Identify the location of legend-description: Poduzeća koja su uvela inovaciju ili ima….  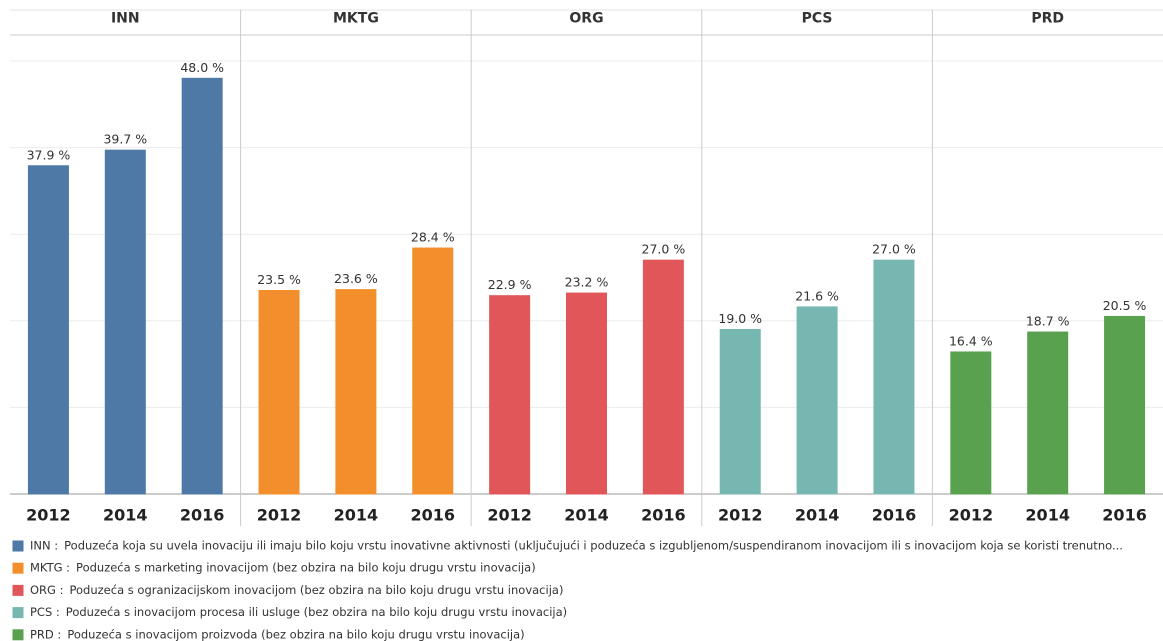
(593, 546).